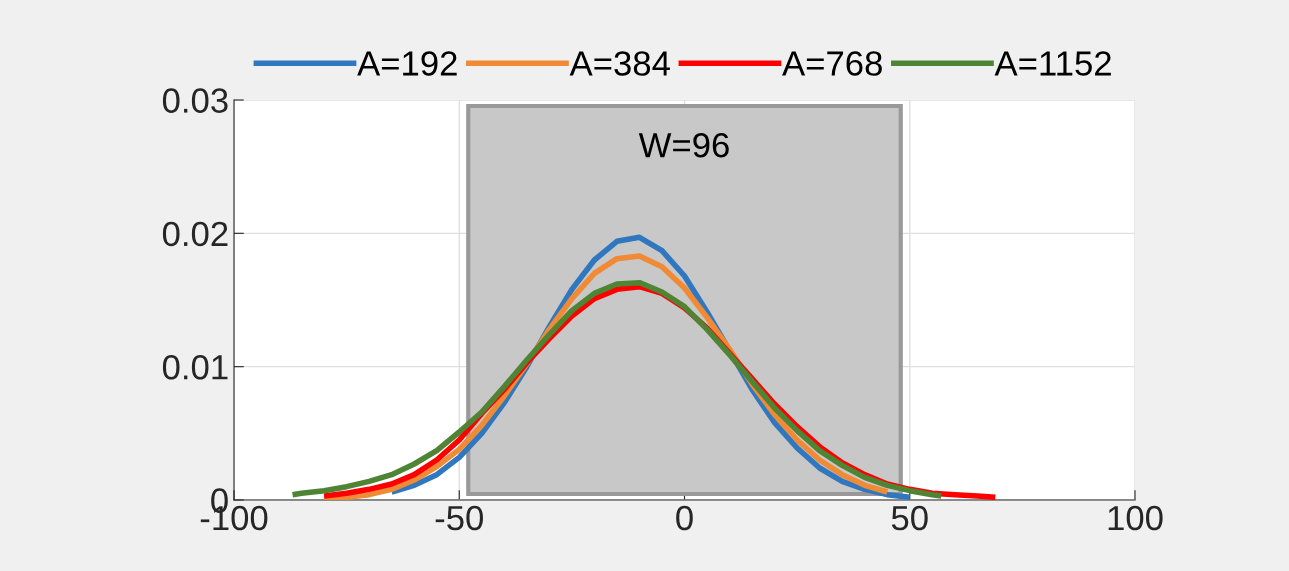  What do you see at coordinates (195, 367) in the screenshot?
I see `y-tick-label: 0.01` at bounding box center [195, 367].